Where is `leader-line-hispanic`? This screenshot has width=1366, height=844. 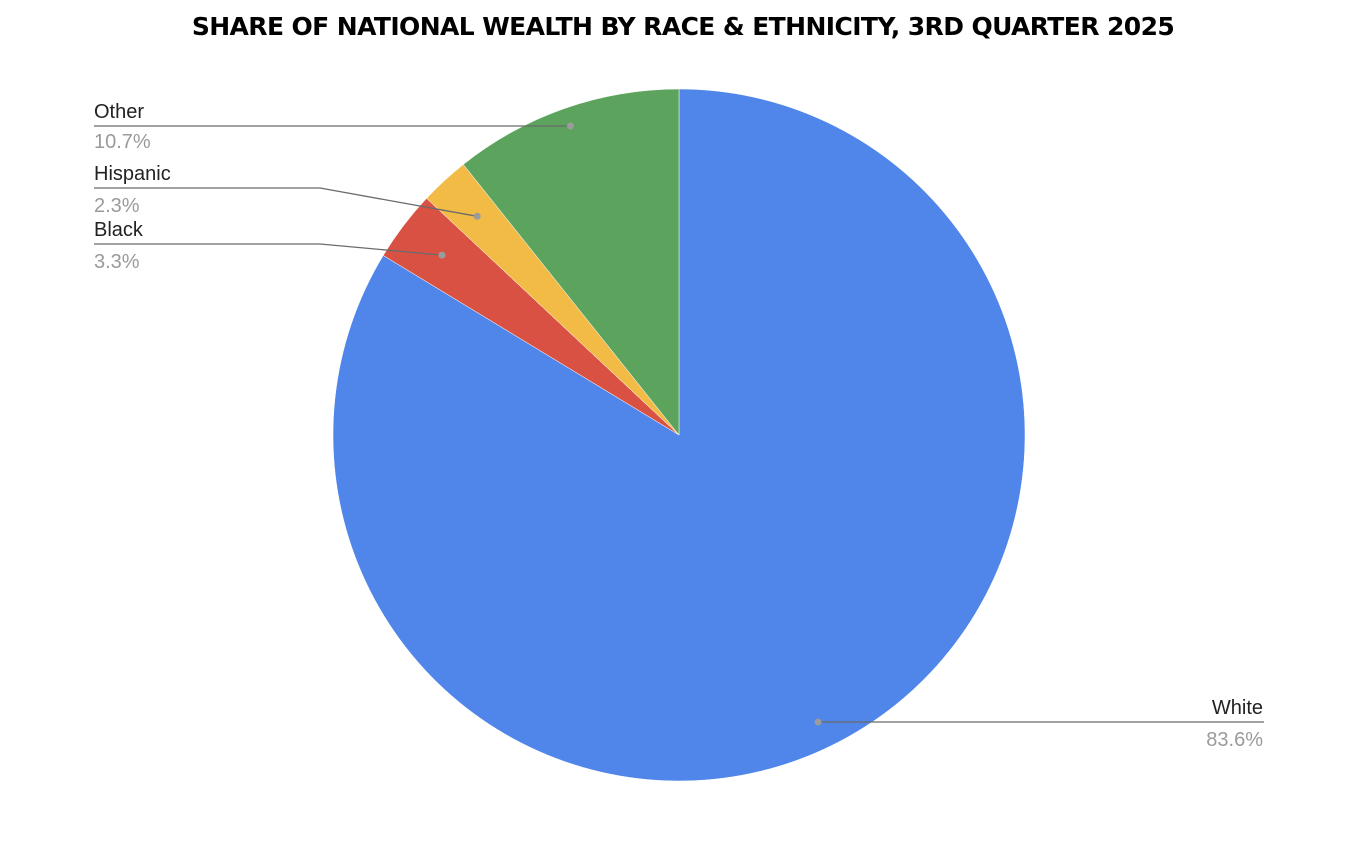
leader-line-hispanic is located at coordinates (286, 202).